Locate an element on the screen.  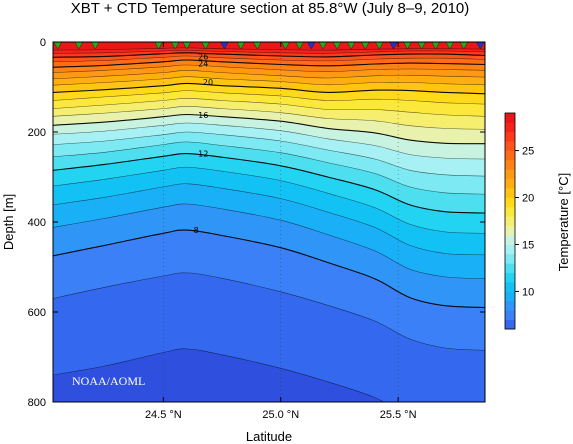
colorbar-label: Temperature [°C] is located at coordinates (563, 222).